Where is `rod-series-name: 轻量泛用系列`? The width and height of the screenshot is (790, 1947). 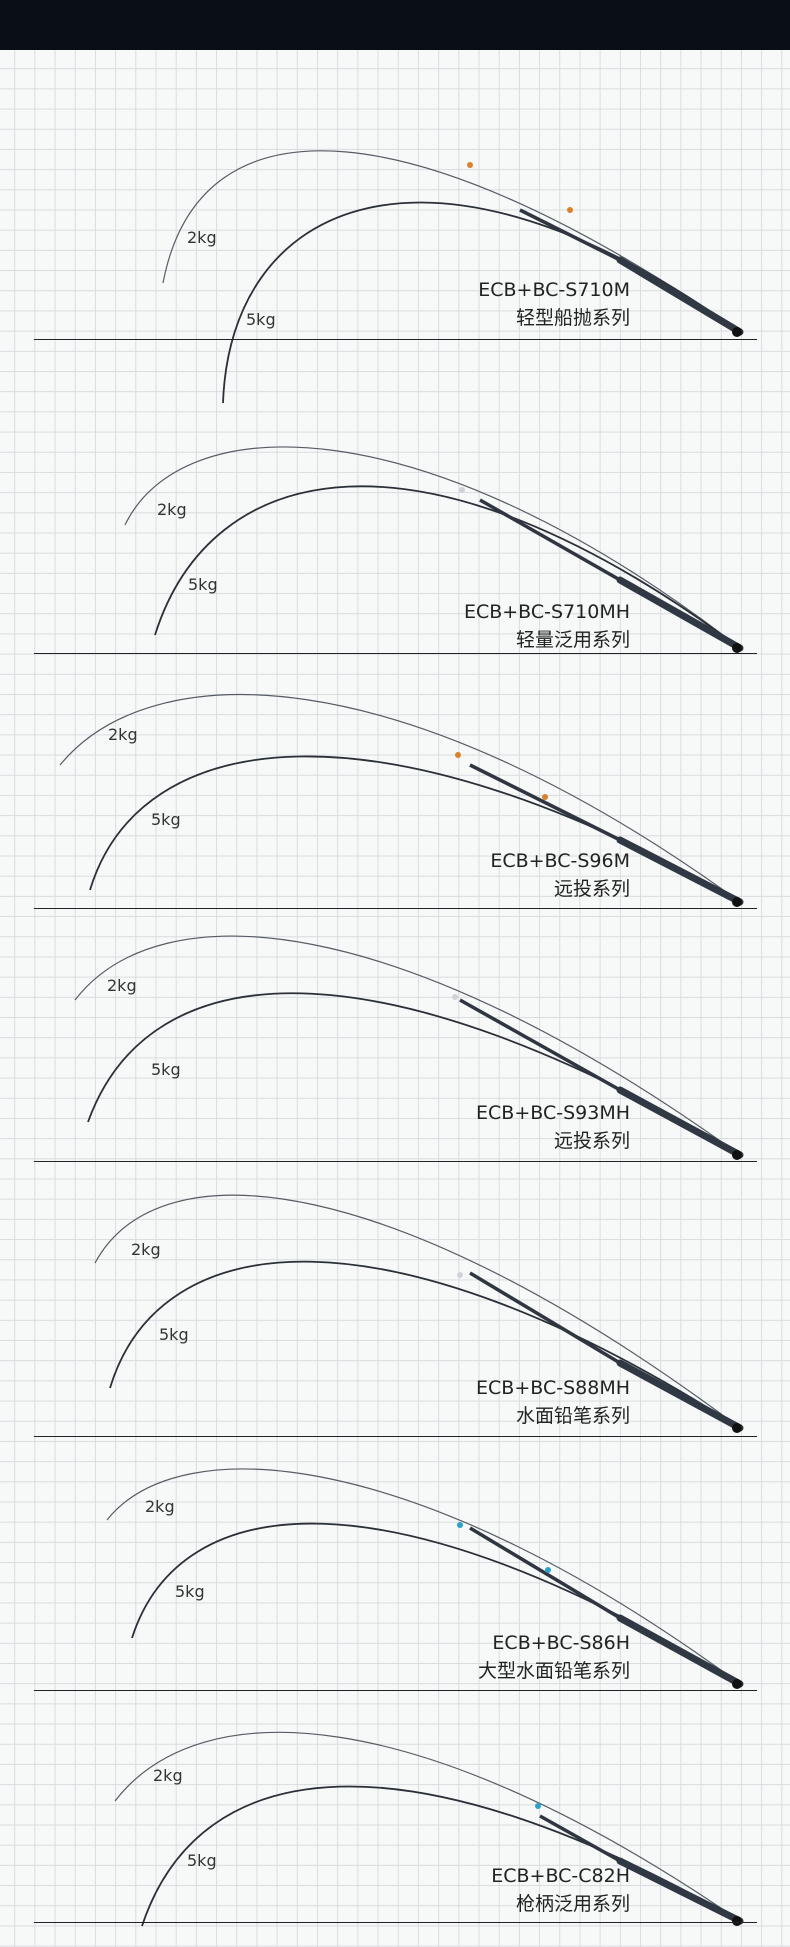 rod-series-name: 轻量泛用系列 is located at coordinates (572, 640).